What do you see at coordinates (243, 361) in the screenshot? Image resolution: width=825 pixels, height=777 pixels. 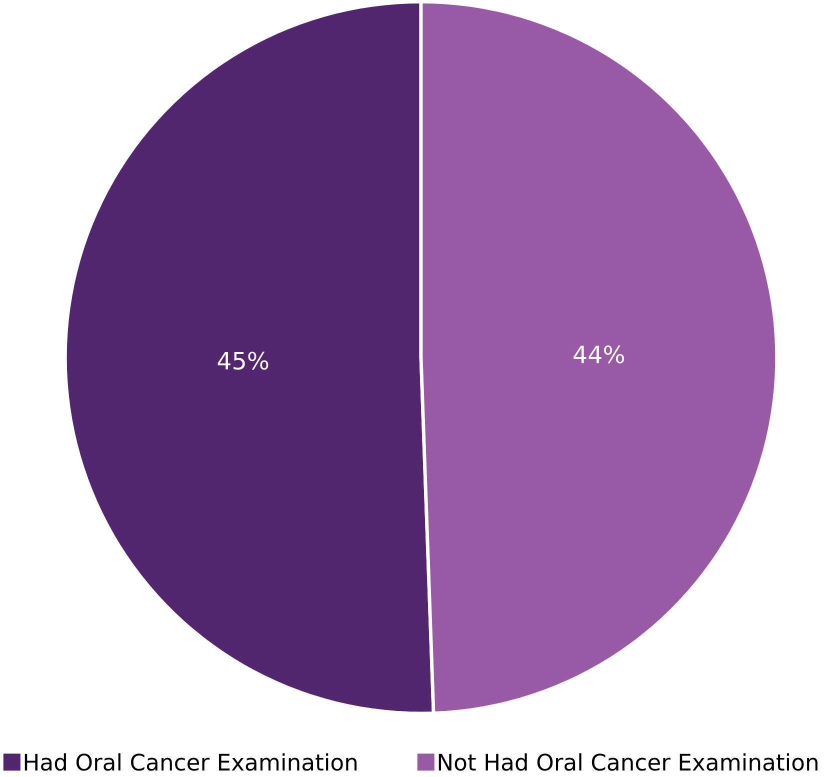 I see `data-label: 45%` at bounding box center [243, 361].